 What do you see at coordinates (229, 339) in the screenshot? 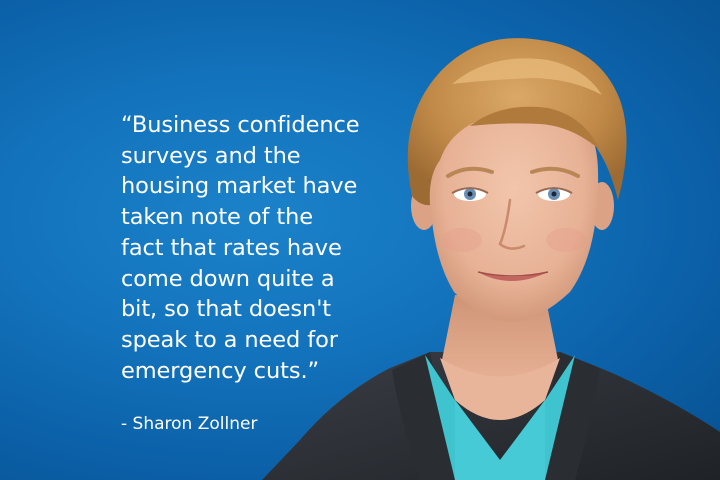
I see `quote-line: speak to a need for` at bounding box center [229, 339].